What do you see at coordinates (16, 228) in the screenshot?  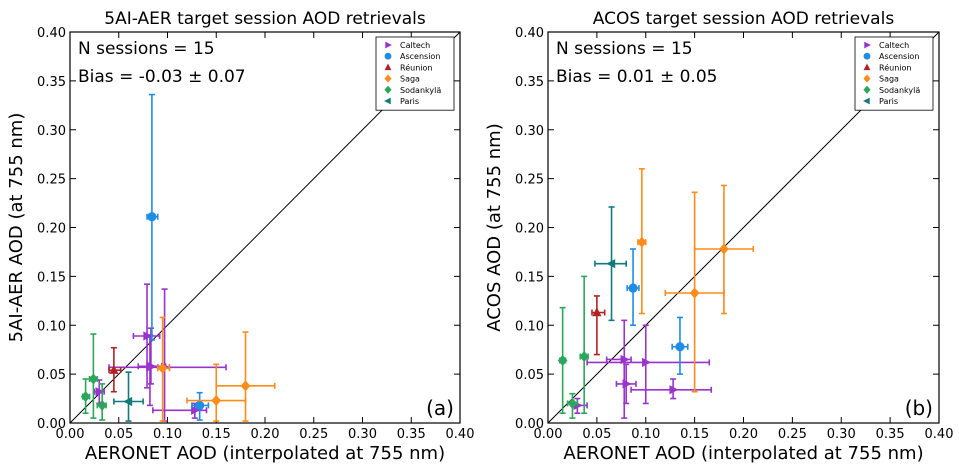 I see `y-axis-title: 5AI-AER AOD (at 755 nm)` at bounding box center [16, 228].